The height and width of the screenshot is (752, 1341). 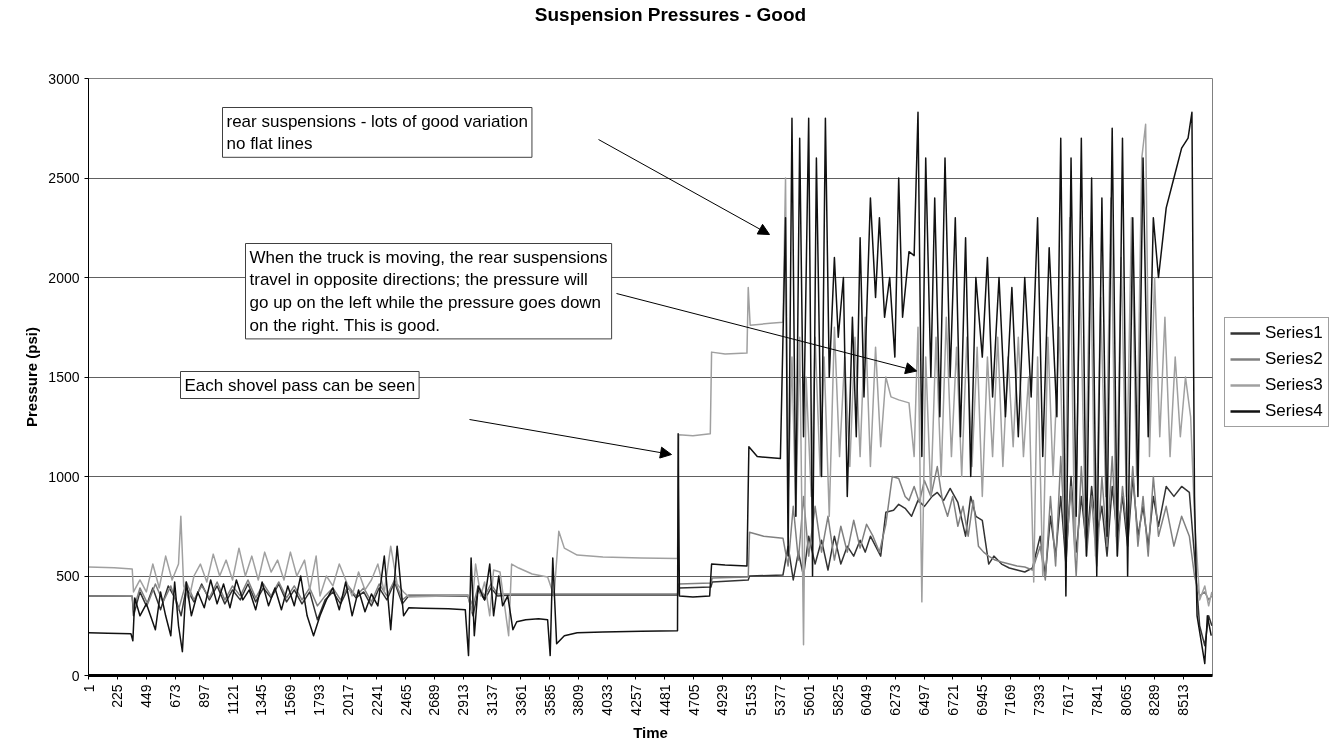 I want to click on annotation: When the truck is moving, the rear suspensions travel in opposite directions; the pressure will go up on the left while the pressure goes down on the right. This is good., so click(x=428, y=291).